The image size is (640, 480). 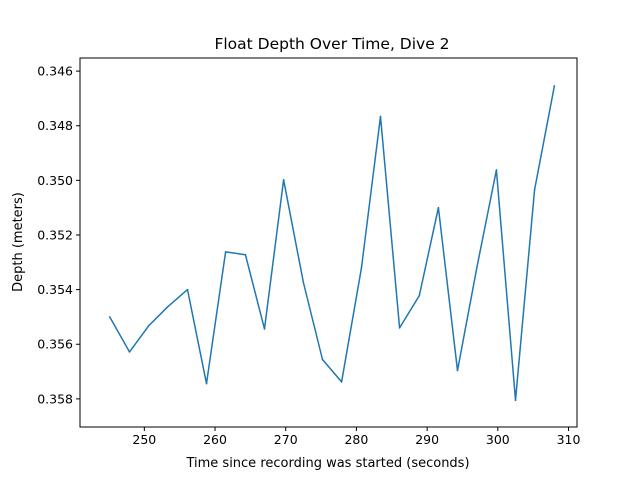 What do you see at coordinates (55, 234) in the screenshot?
I see `y-tick-label: 0.352` at bounding box center [55, 234].